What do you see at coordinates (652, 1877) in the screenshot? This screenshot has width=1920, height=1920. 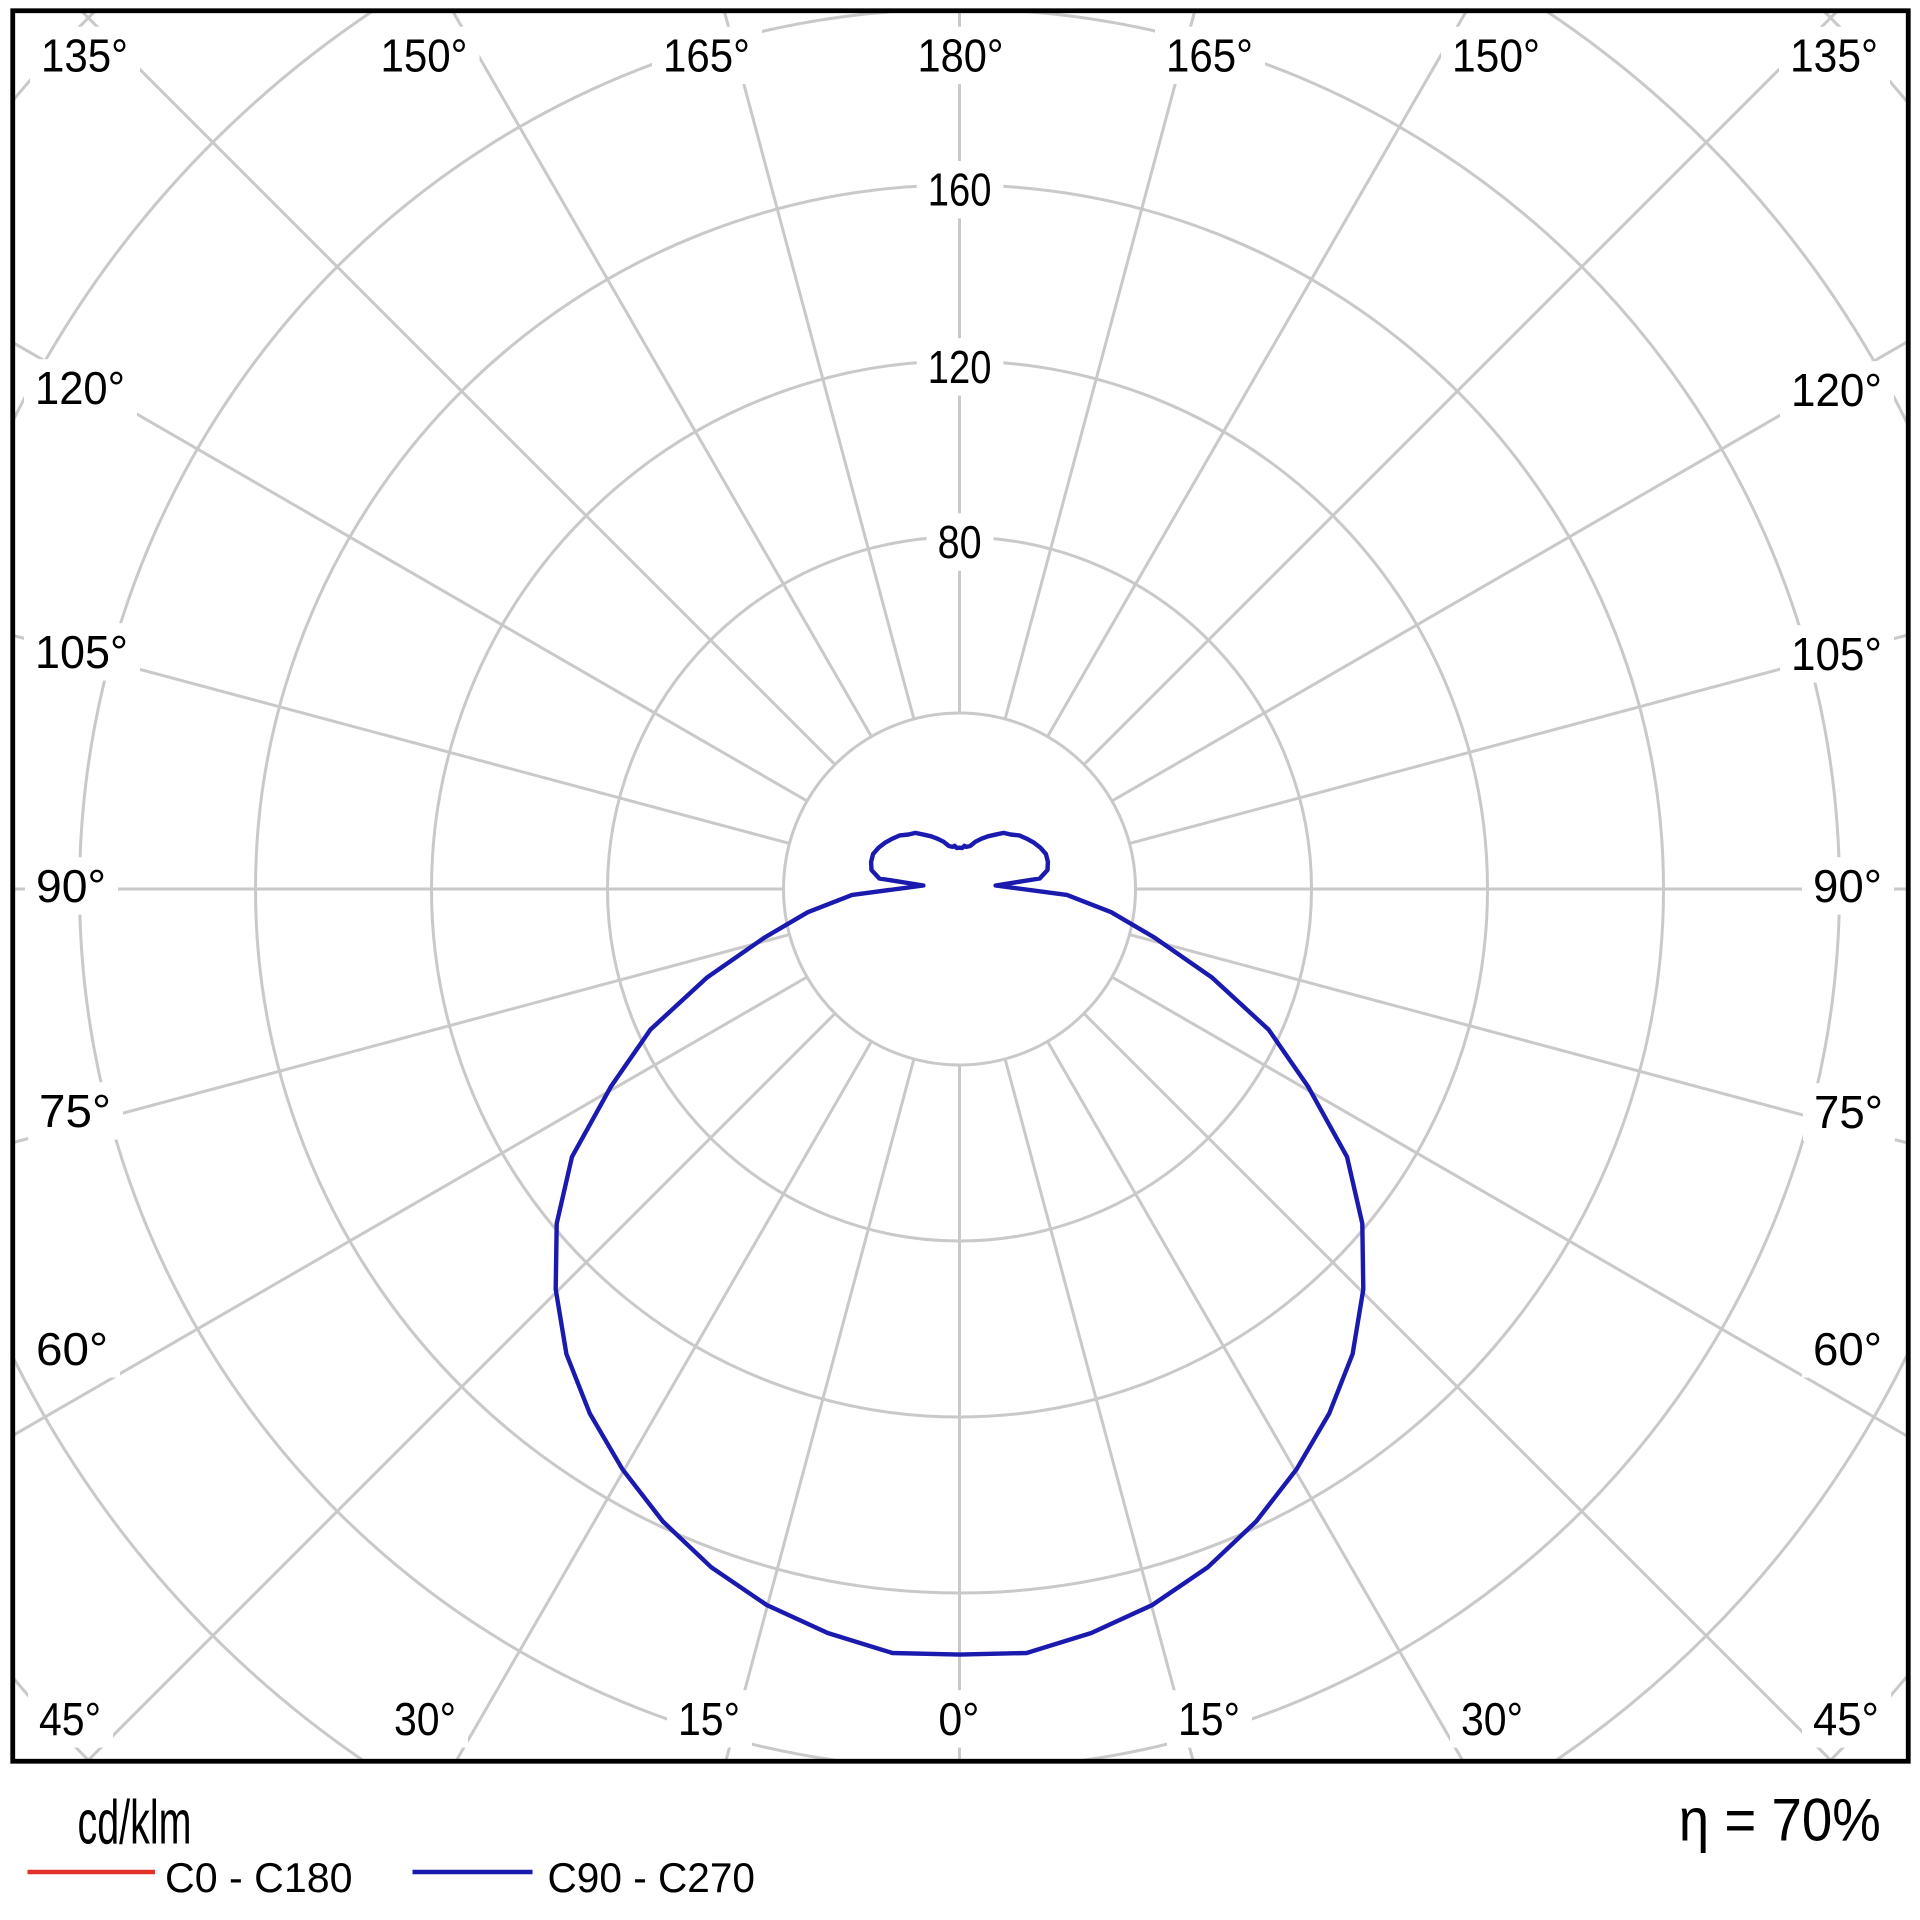 I see `svg-text: C90 - C270` at bounding box center [652, 1877].